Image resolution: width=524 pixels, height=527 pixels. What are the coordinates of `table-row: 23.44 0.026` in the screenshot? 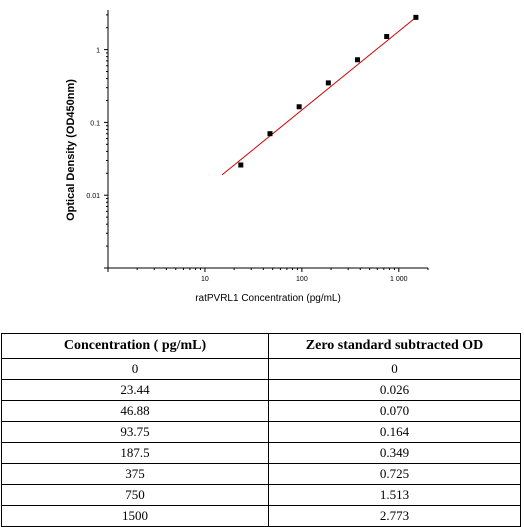 It's located at (261, 390).